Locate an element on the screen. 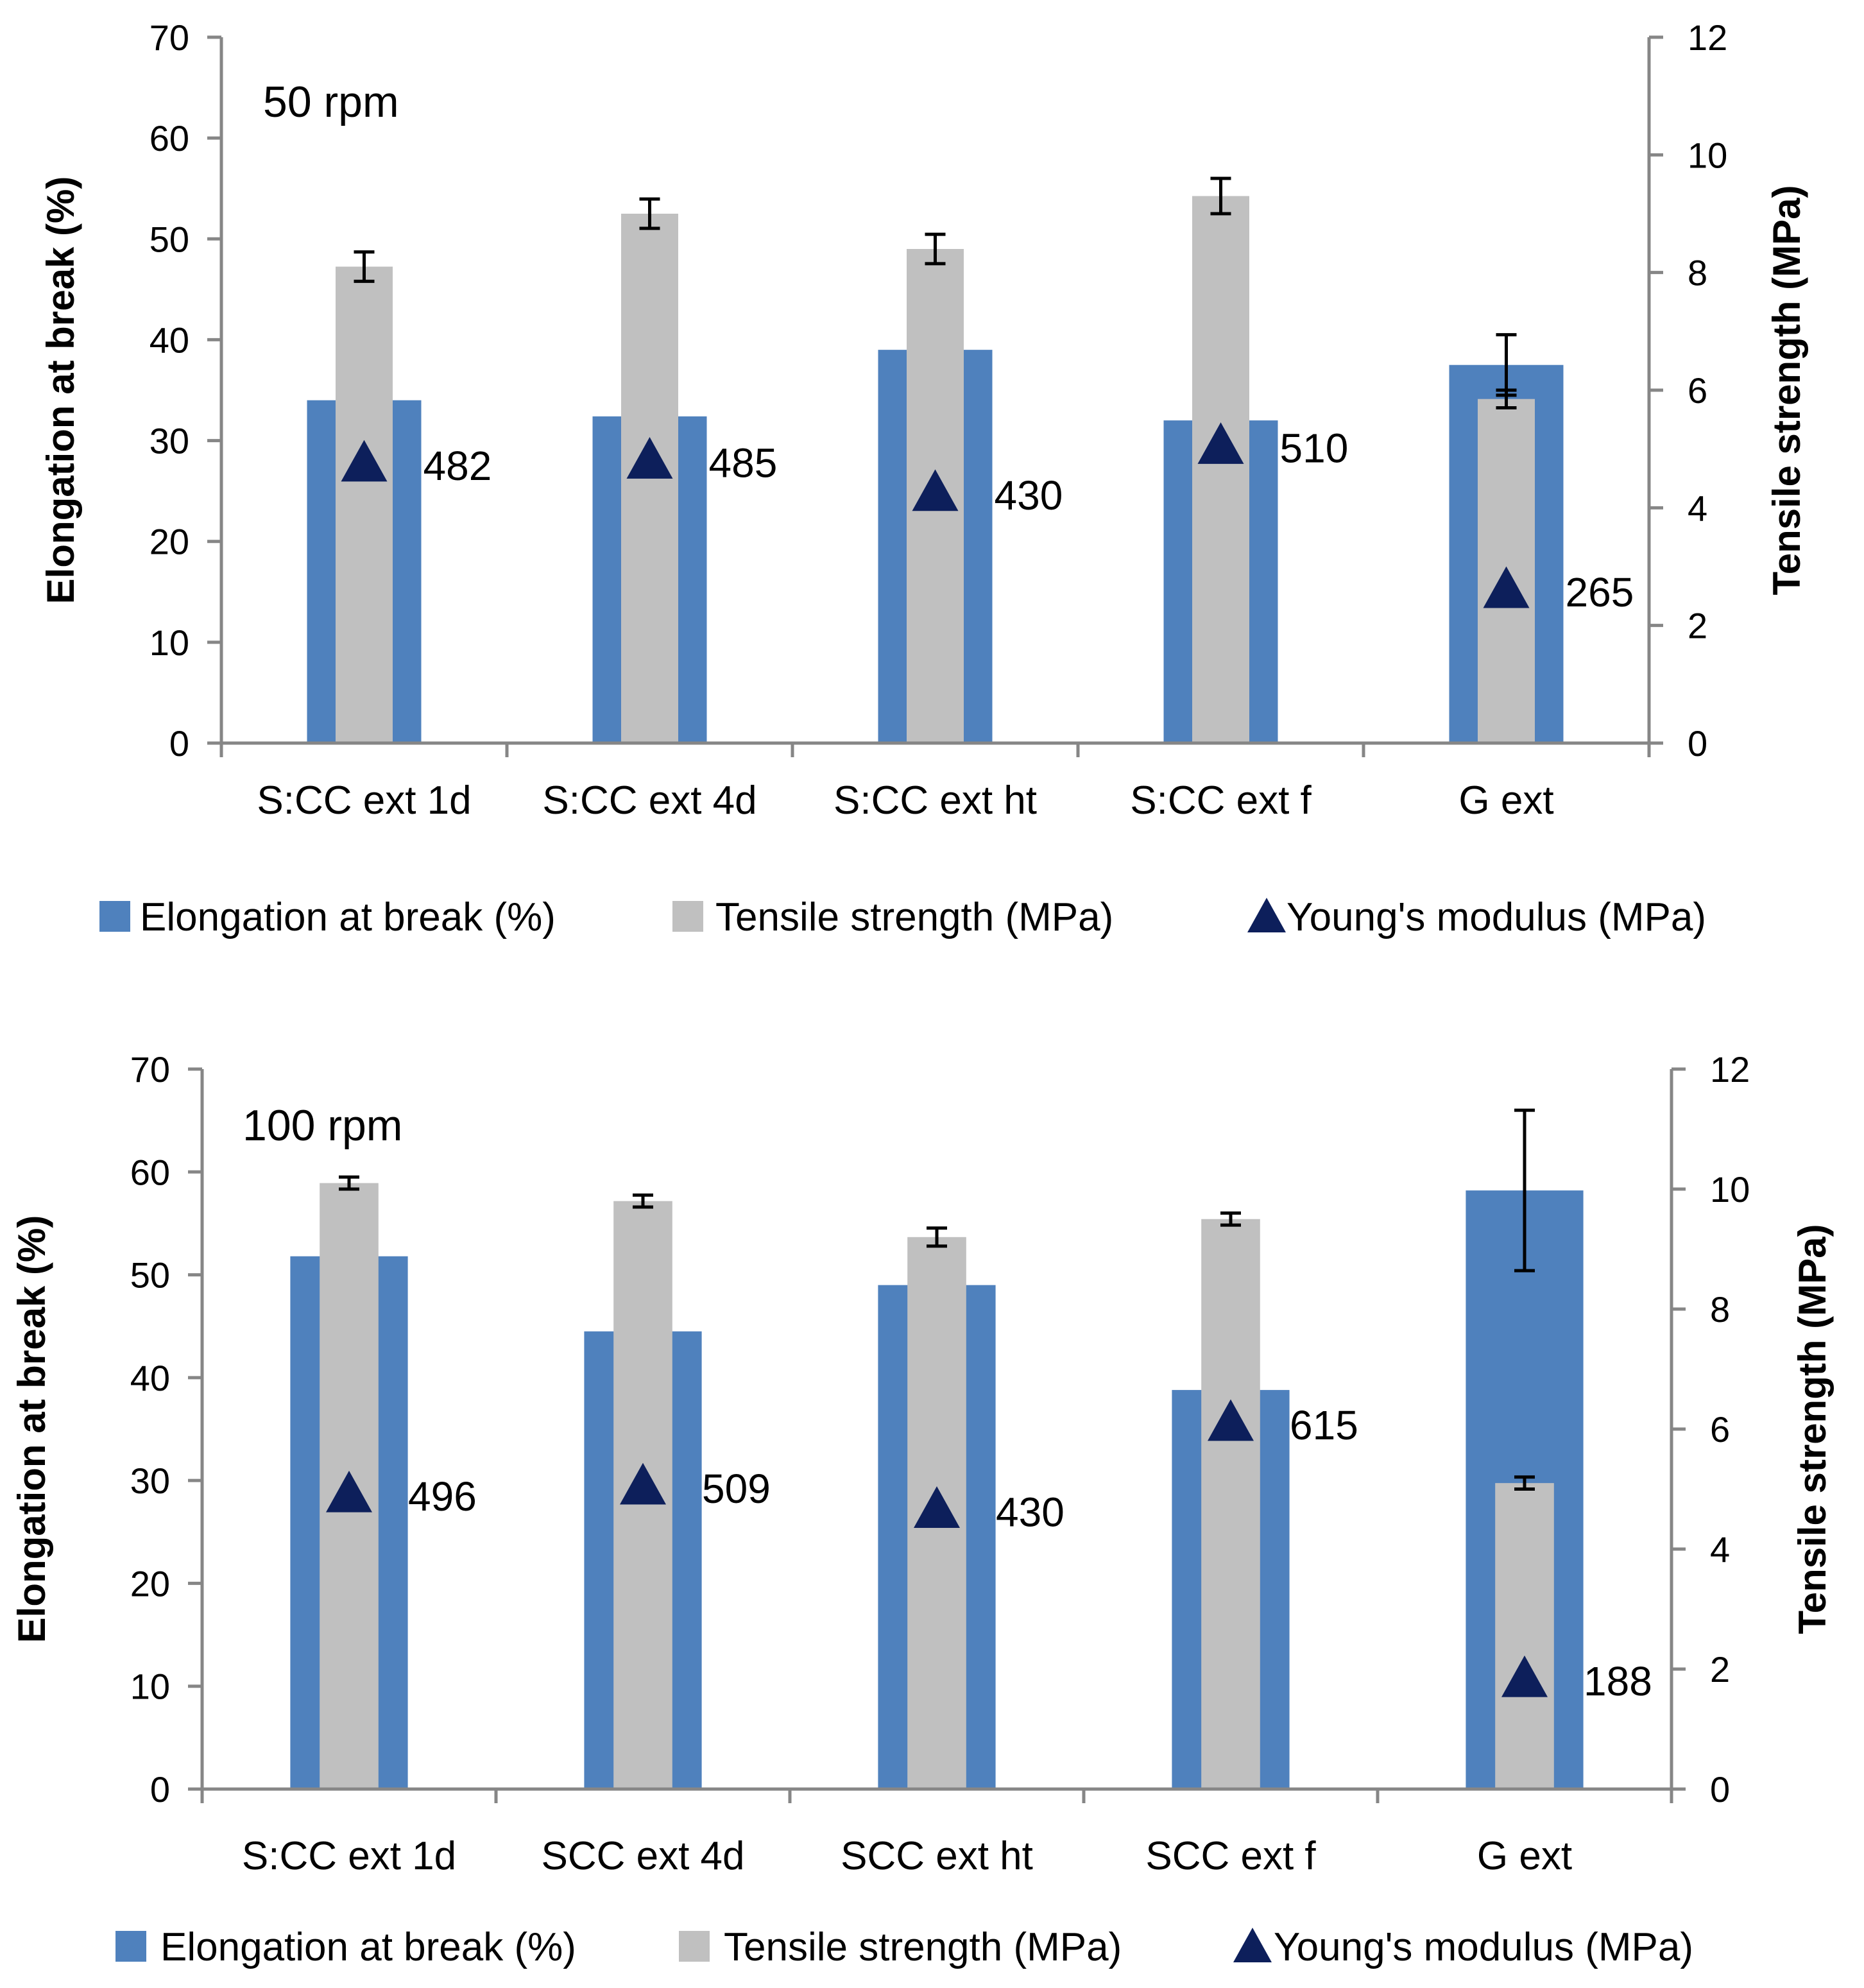 The height and width of the screenshot is (1988, 1864). rpm-annotation: 50 rpm is located at coordinates (331, 102).